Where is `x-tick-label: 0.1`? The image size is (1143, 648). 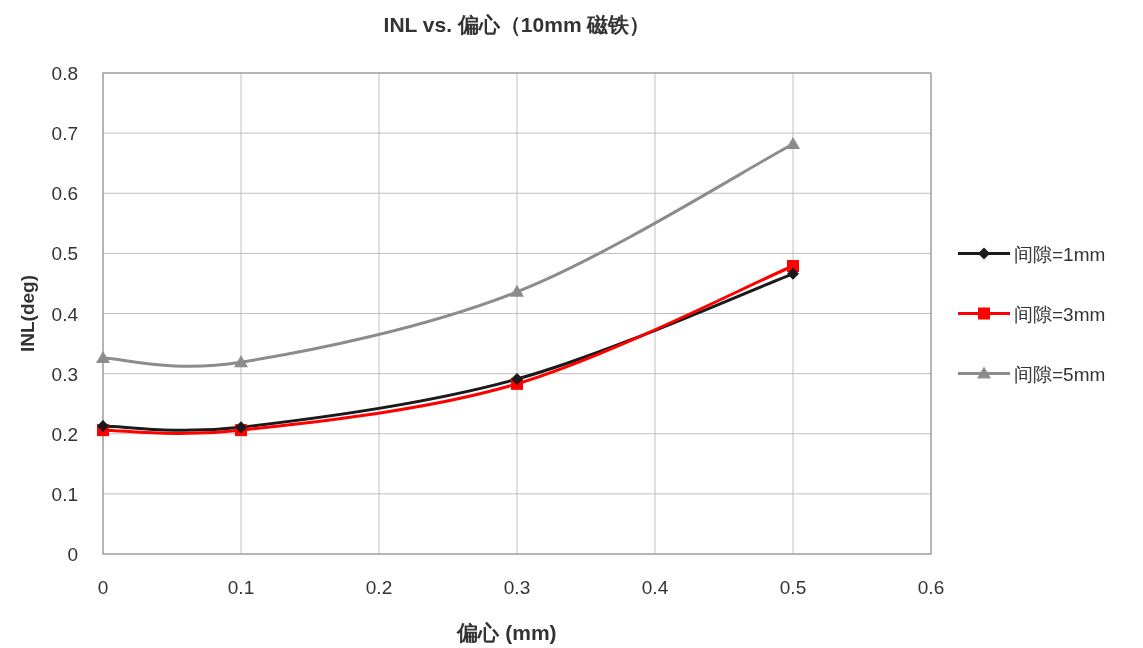
x-tick-label: 0.1 is located at coordinates (241, 587).